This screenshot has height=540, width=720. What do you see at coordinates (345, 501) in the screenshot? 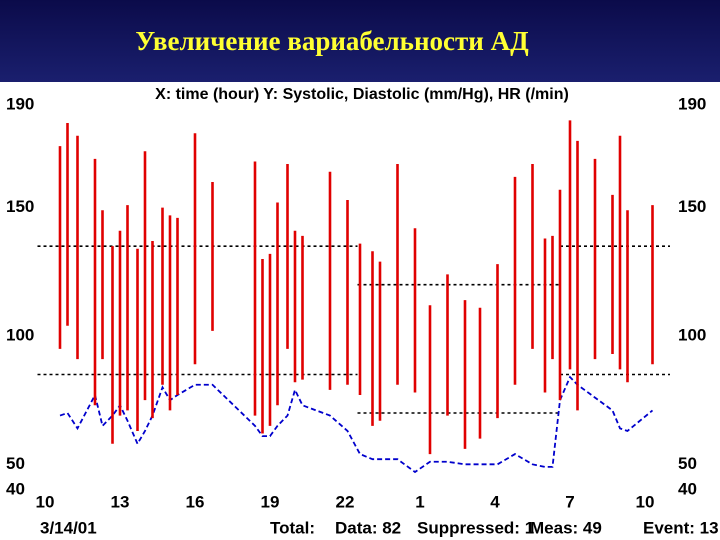
I see `x-tick-label: 22` at bounding box center [345, 501].